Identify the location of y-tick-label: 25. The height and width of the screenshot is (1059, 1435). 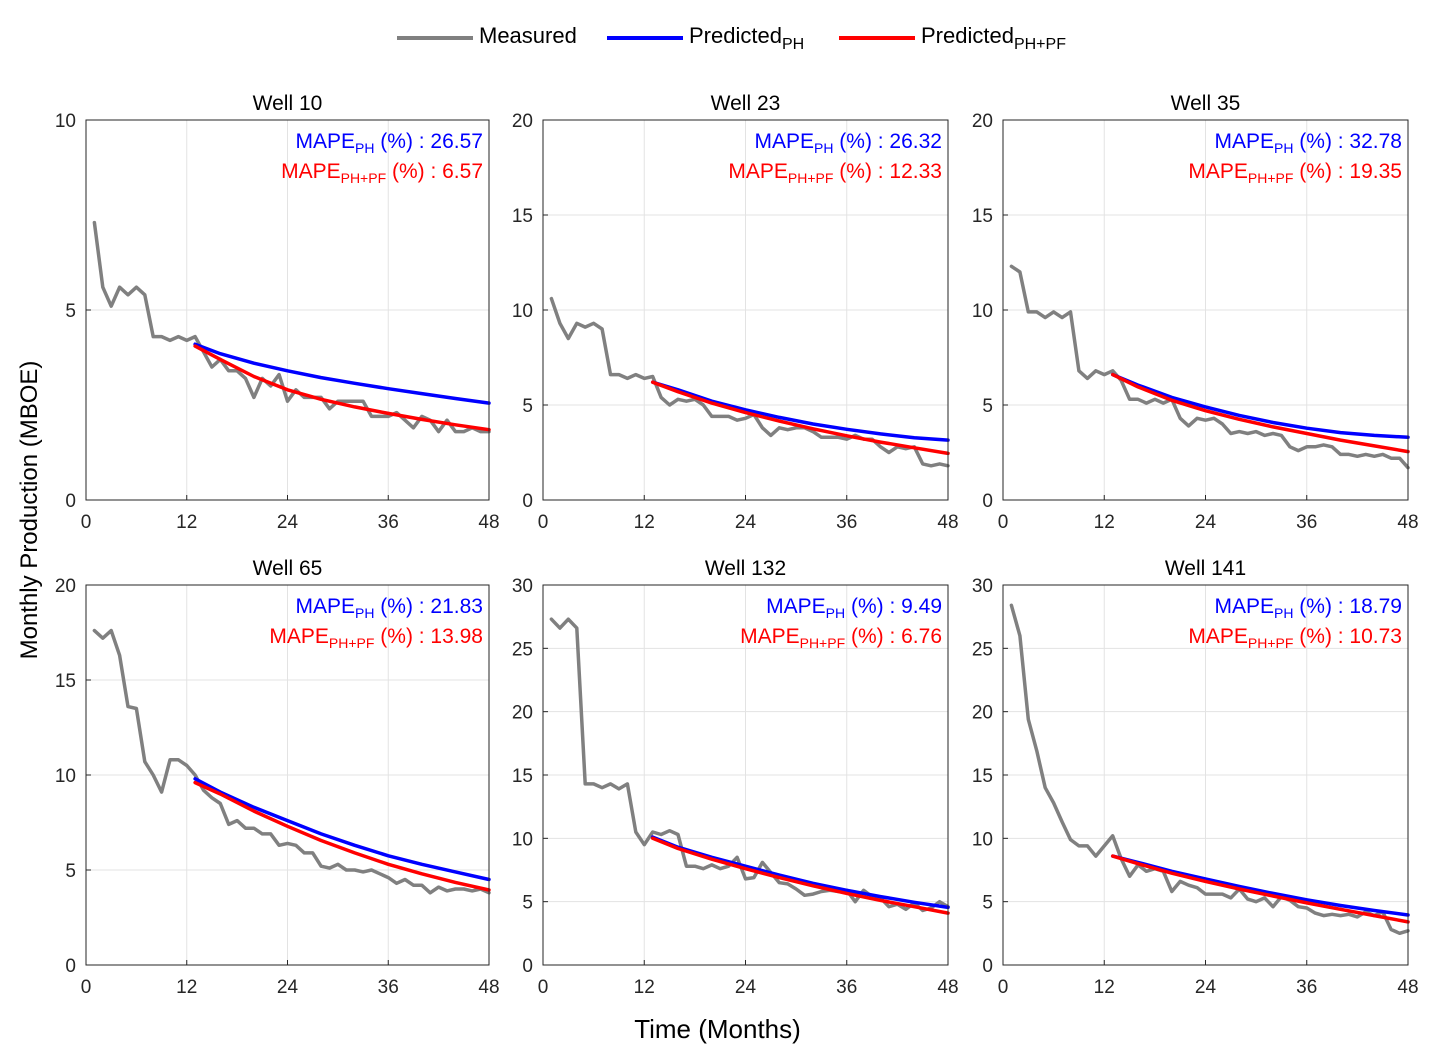
(522, 649).